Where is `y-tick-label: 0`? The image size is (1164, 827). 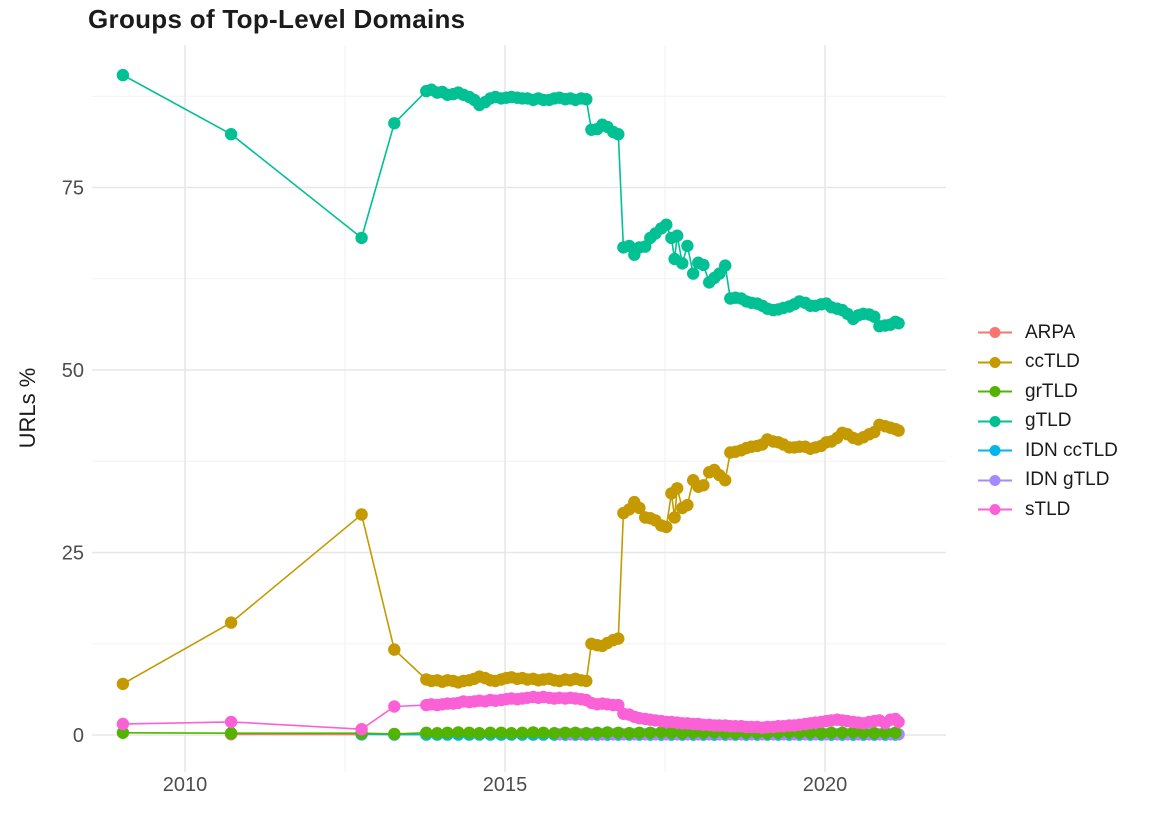
y-tick-label: 0 is located at coordinates (78, 736).